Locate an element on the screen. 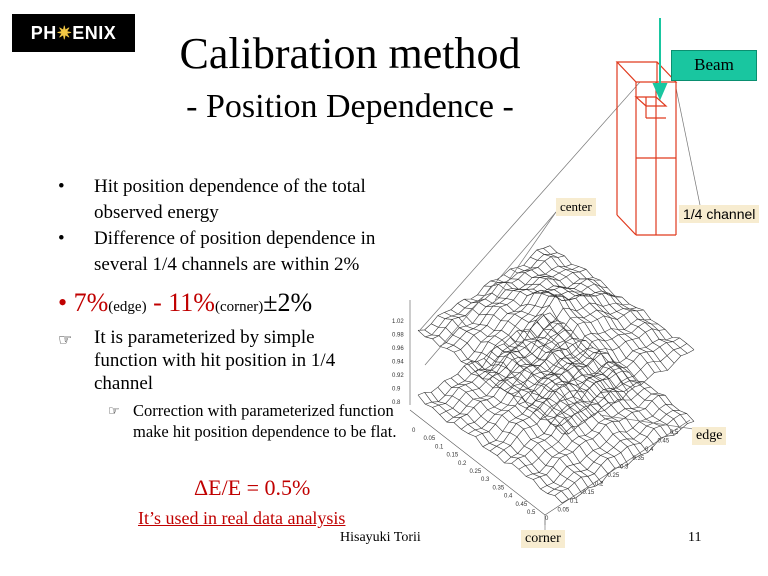  tick-label: 0.9 is located at coordinates (396, 390).